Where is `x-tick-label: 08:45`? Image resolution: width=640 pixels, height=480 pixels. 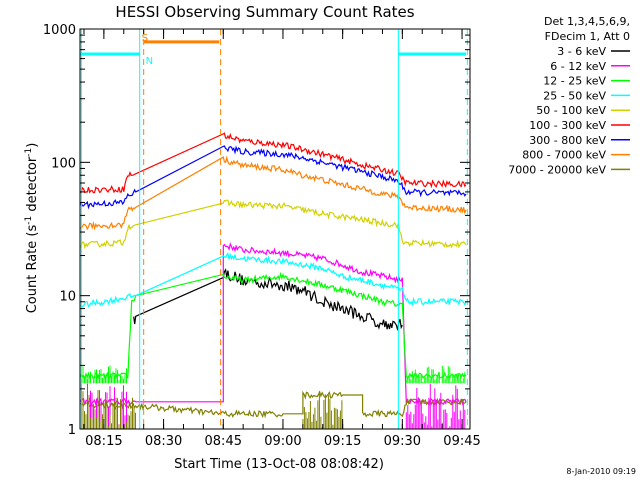
x-tick-label: 08:45 is located at coordinates (223, 441).